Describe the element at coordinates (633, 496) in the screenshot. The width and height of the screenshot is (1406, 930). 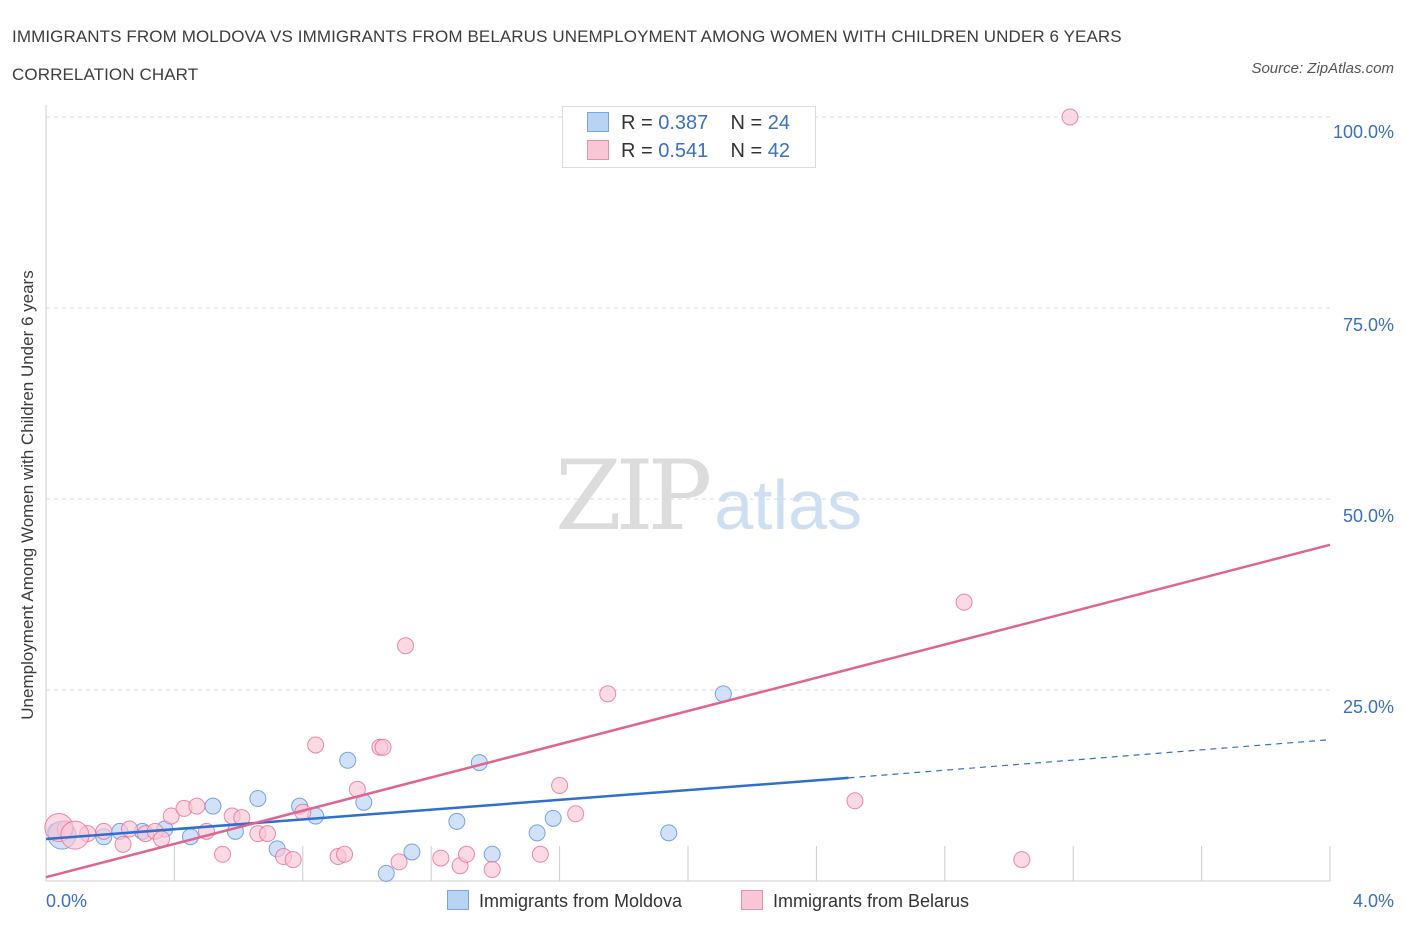
I see `watermark-zip: ZIP` at that location.